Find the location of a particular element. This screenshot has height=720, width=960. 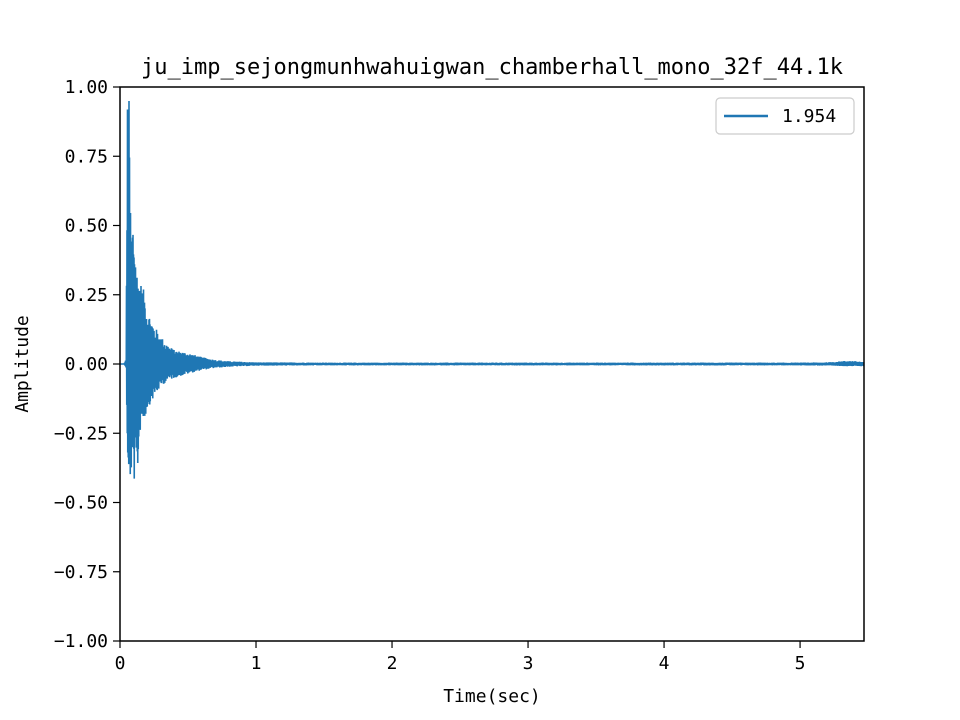

y-tick-label: 0.75 is located at coordinates (86, 156).